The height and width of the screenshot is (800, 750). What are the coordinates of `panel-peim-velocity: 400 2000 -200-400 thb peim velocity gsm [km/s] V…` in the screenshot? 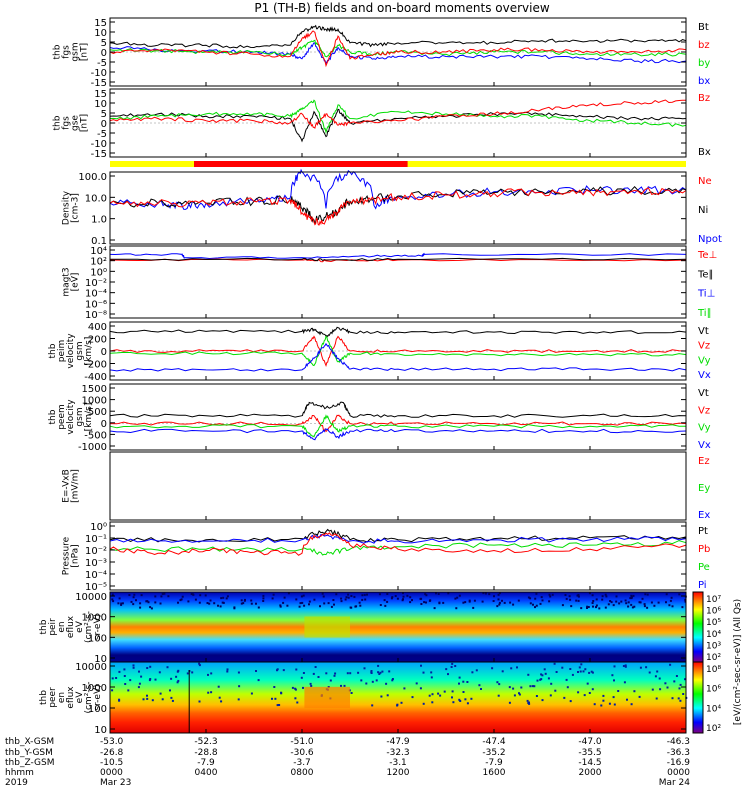 It's located at (379, 352).